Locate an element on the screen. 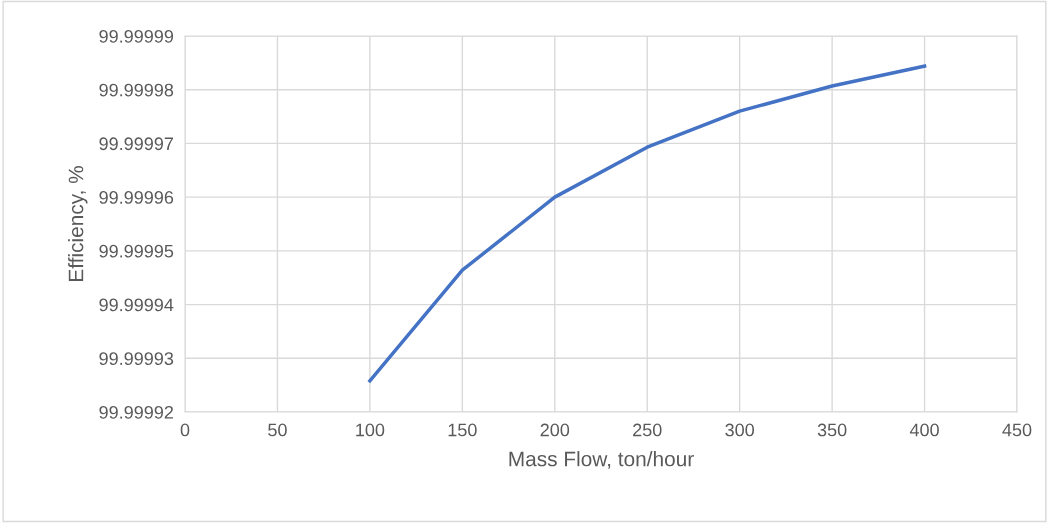  x-tick-label: 100 is located at coordinates (370, 430).